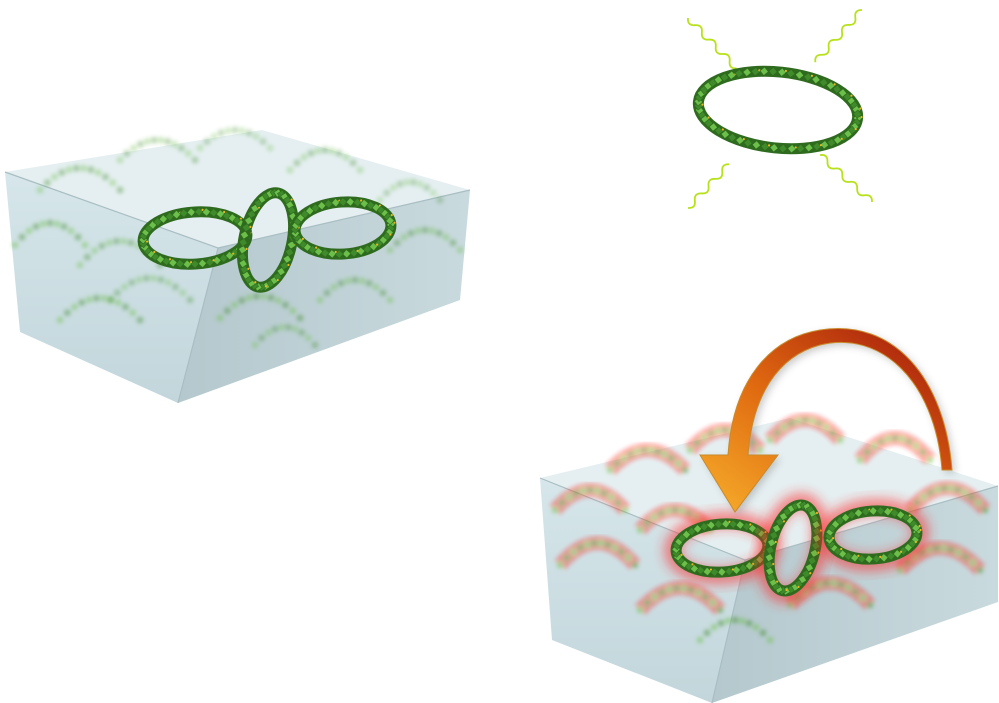  I want to click on right-ring-trio, so click(796, 548).